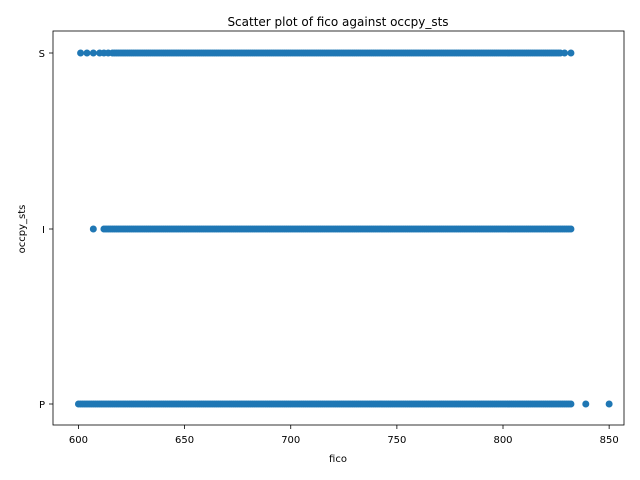 The height and width of the screenshot is (480, 640). I want to click on y-axis-label: occpy_sts, so click(22, 229).